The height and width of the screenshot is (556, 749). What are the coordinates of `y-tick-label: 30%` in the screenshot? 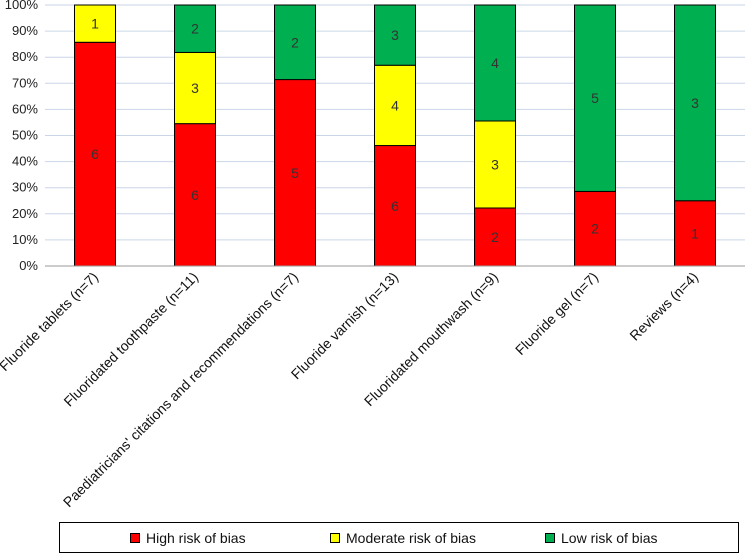 It's located at (25, 187).